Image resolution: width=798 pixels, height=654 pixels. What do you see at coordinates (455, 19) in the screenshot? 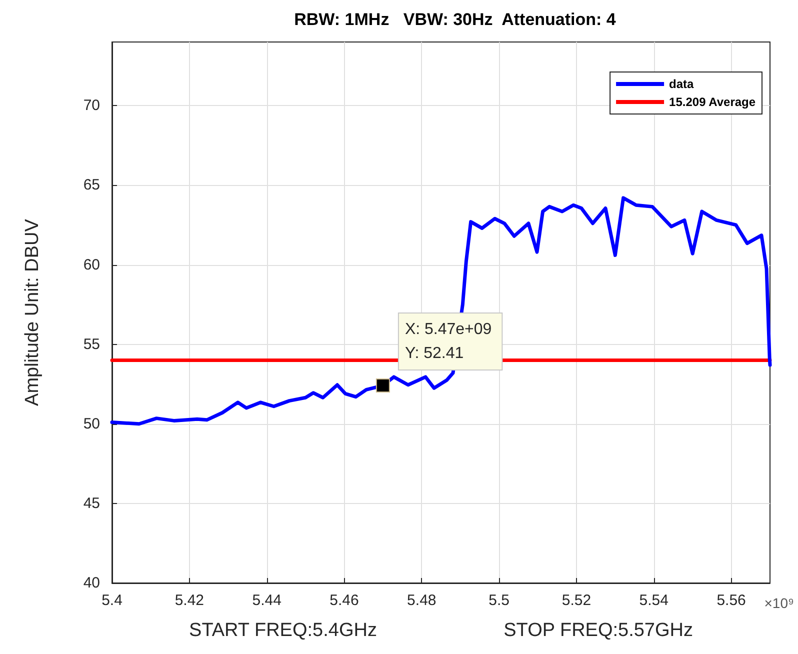
I see `chart-title: RBW: 1MHz VBW: 30Hz Attenuation: 4` at bounding box center [455, 19].